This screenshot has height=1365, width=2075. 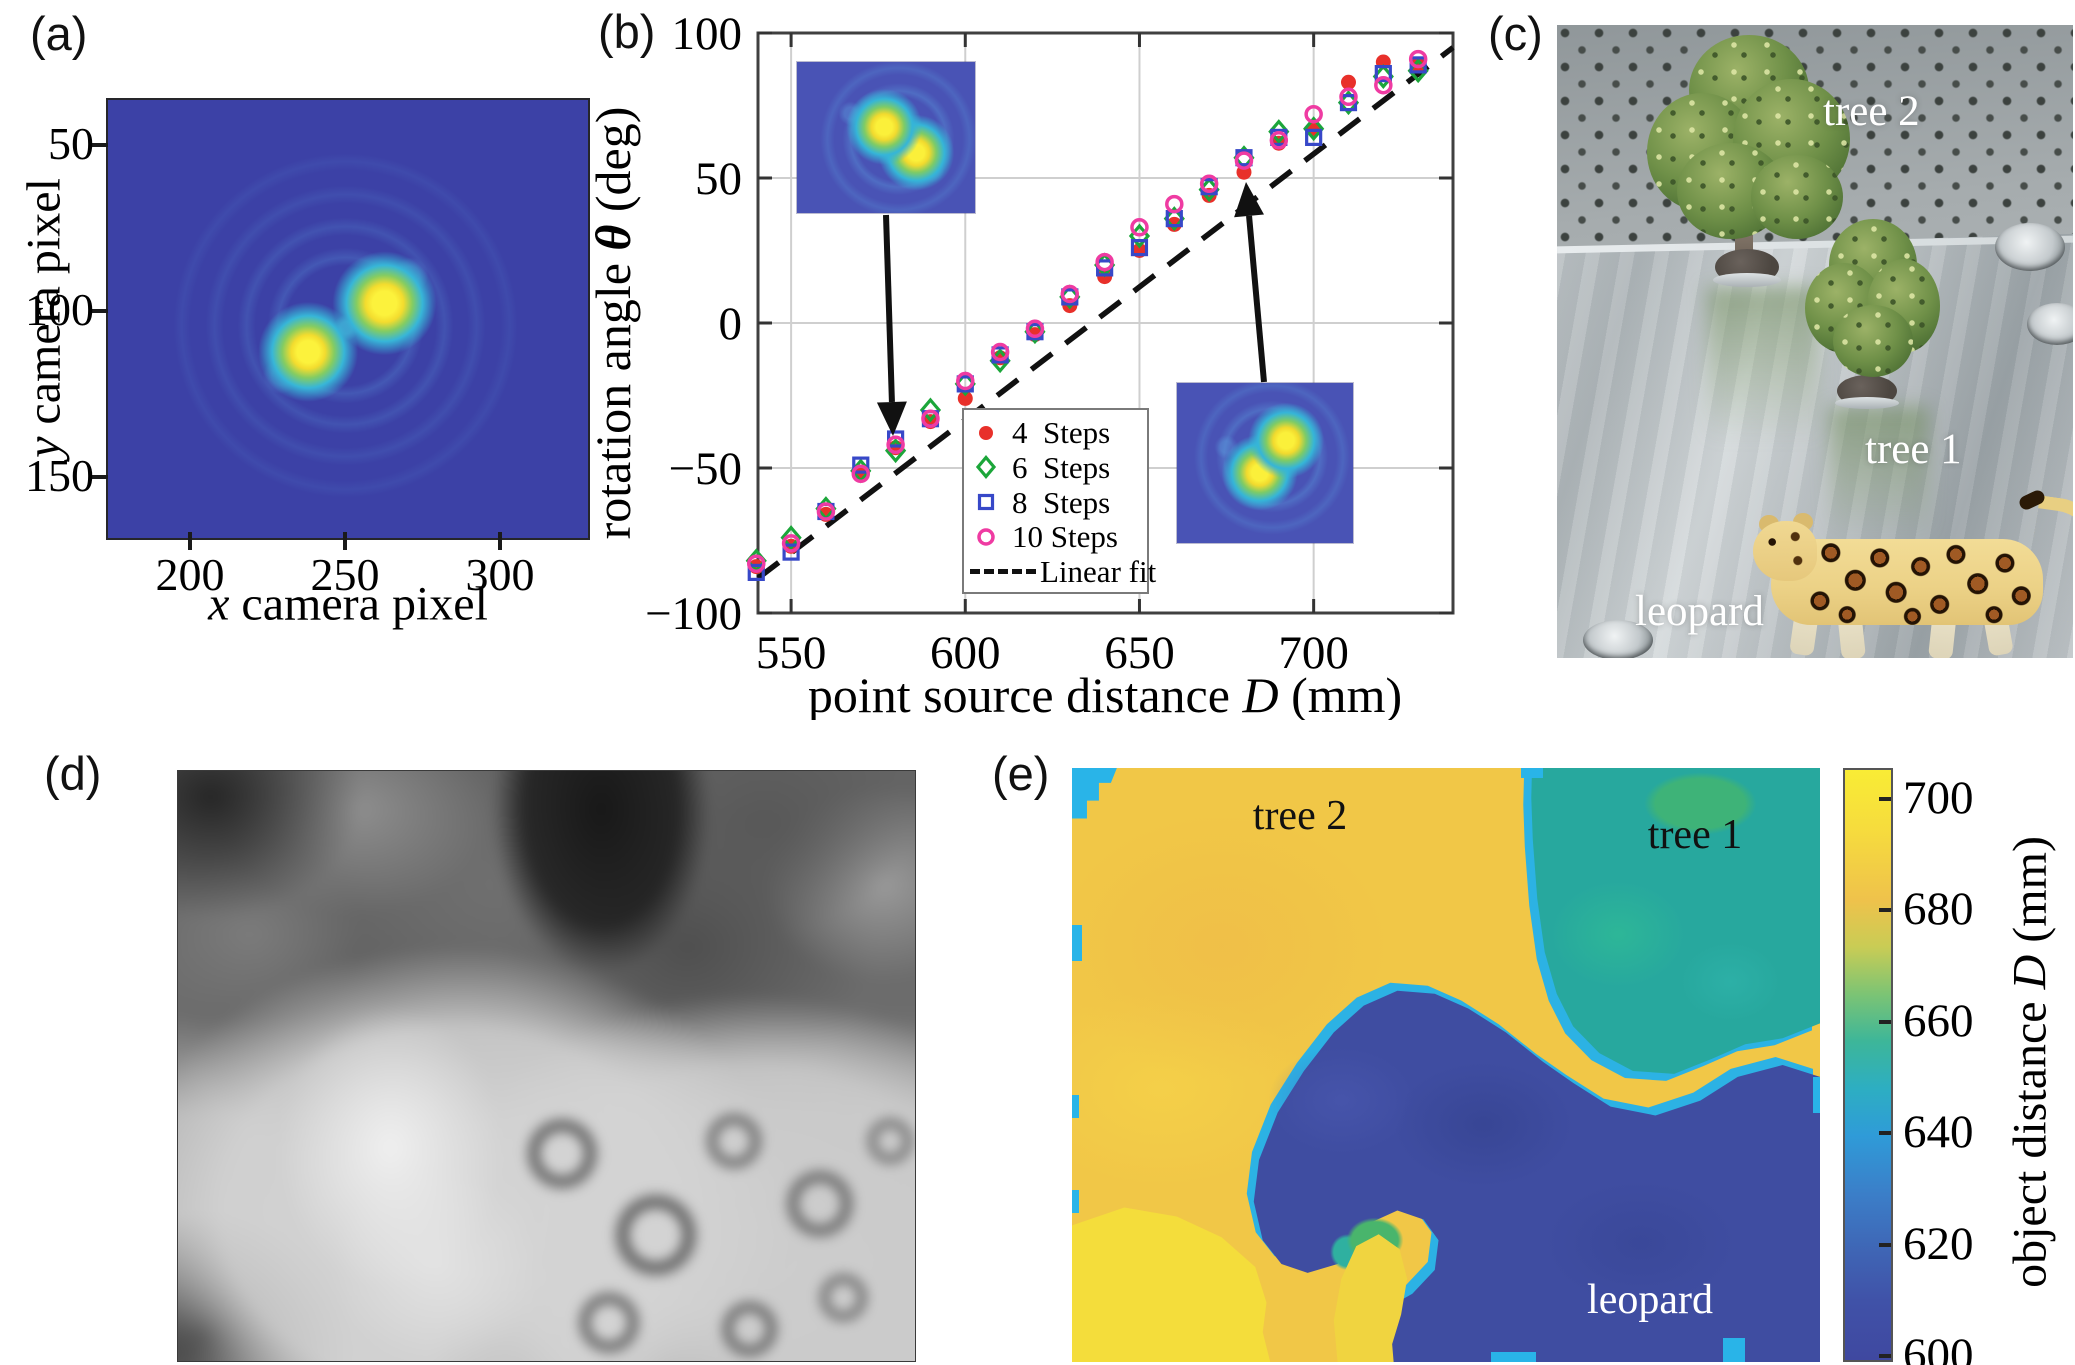 What do you see at coordinates (1098, 571) in the screenshot?
I see `legend-label: Linear fit` at bounding box center [1098, 571].